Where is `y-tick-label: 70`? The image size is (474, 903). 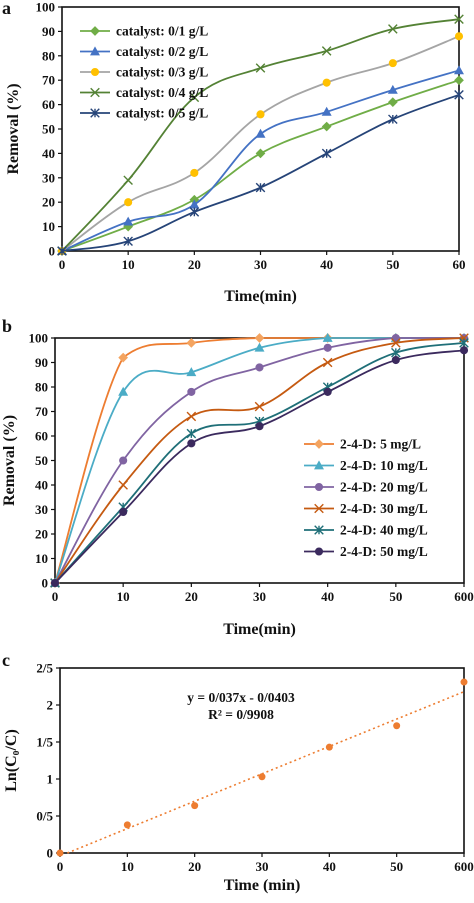 y-tick-label: 70 is located at coordinates (48, 80).